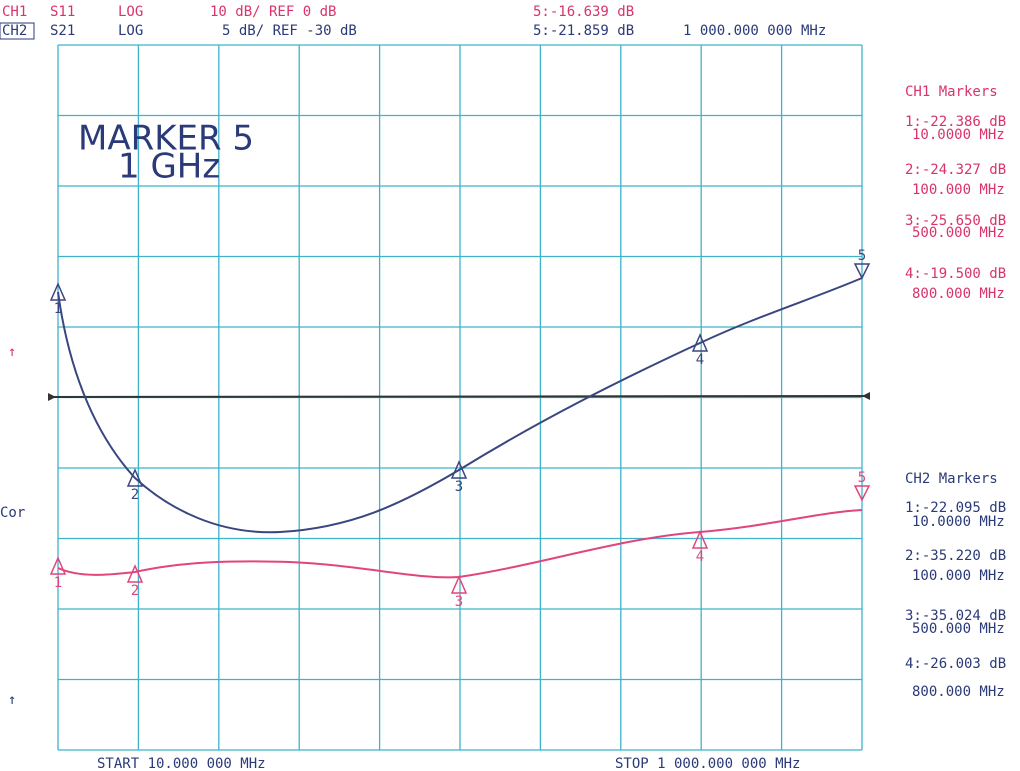 The height and width of the screenshot is (771, 1020). I want to click on stop-frequency: STOP 1 000.000 000 MHz, so click(707, 763).